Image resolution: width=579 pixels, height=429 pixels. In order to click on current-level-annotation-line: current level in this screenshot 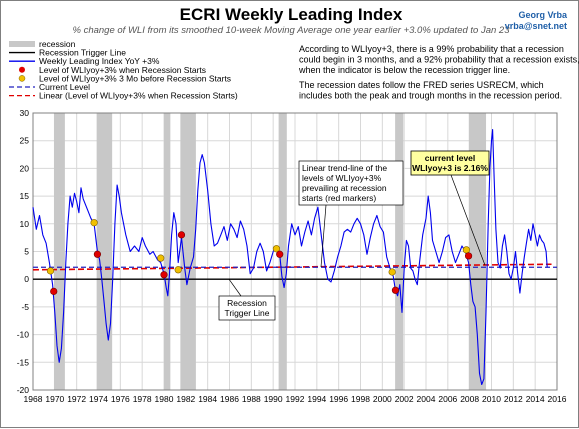, I will do `click(450, 158)`.